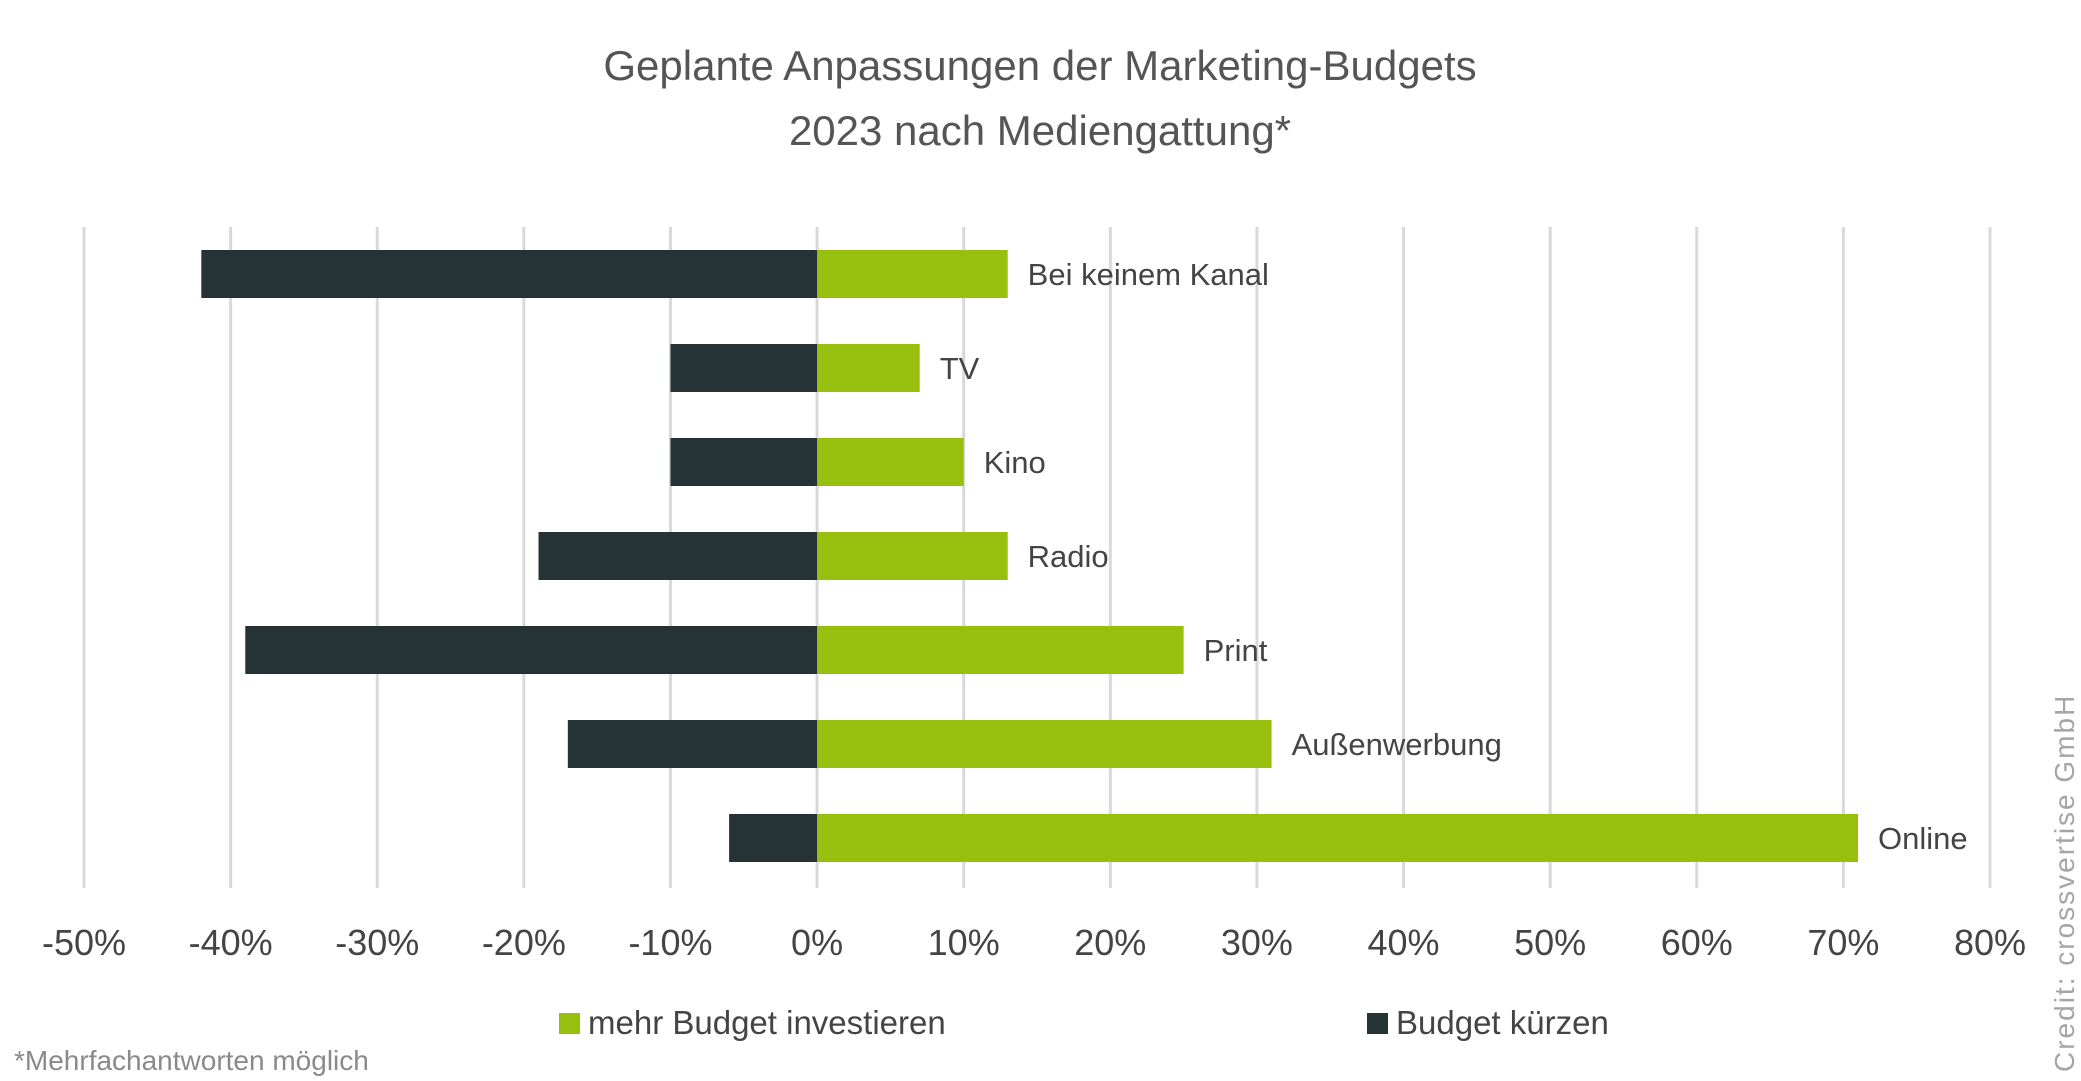  Describe the element at coordinates (1015, 462) in the screenshot. I see `category-label: Kino` at that location.